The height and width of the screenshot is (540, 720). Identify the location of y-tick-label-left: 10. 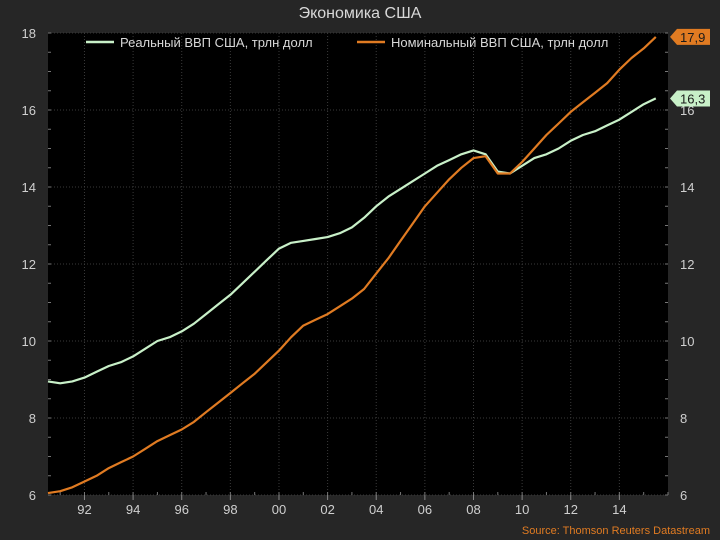
(29, 341).